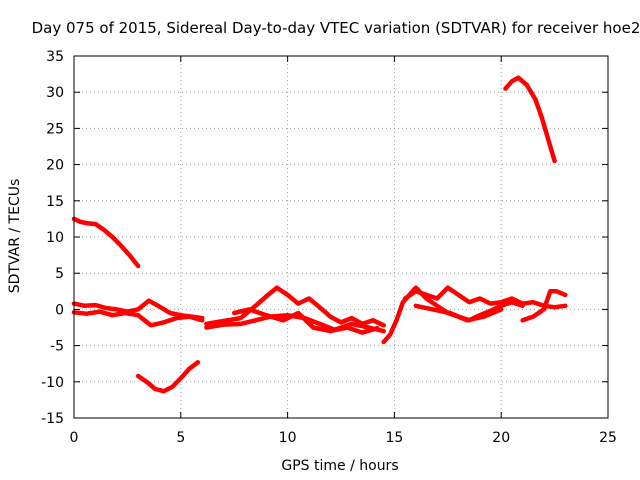 This screenshot has width=640, height=480. Describe the element at coordinates (55, 166) in the screenshot. I see `y-tick-label: 20` at that location.